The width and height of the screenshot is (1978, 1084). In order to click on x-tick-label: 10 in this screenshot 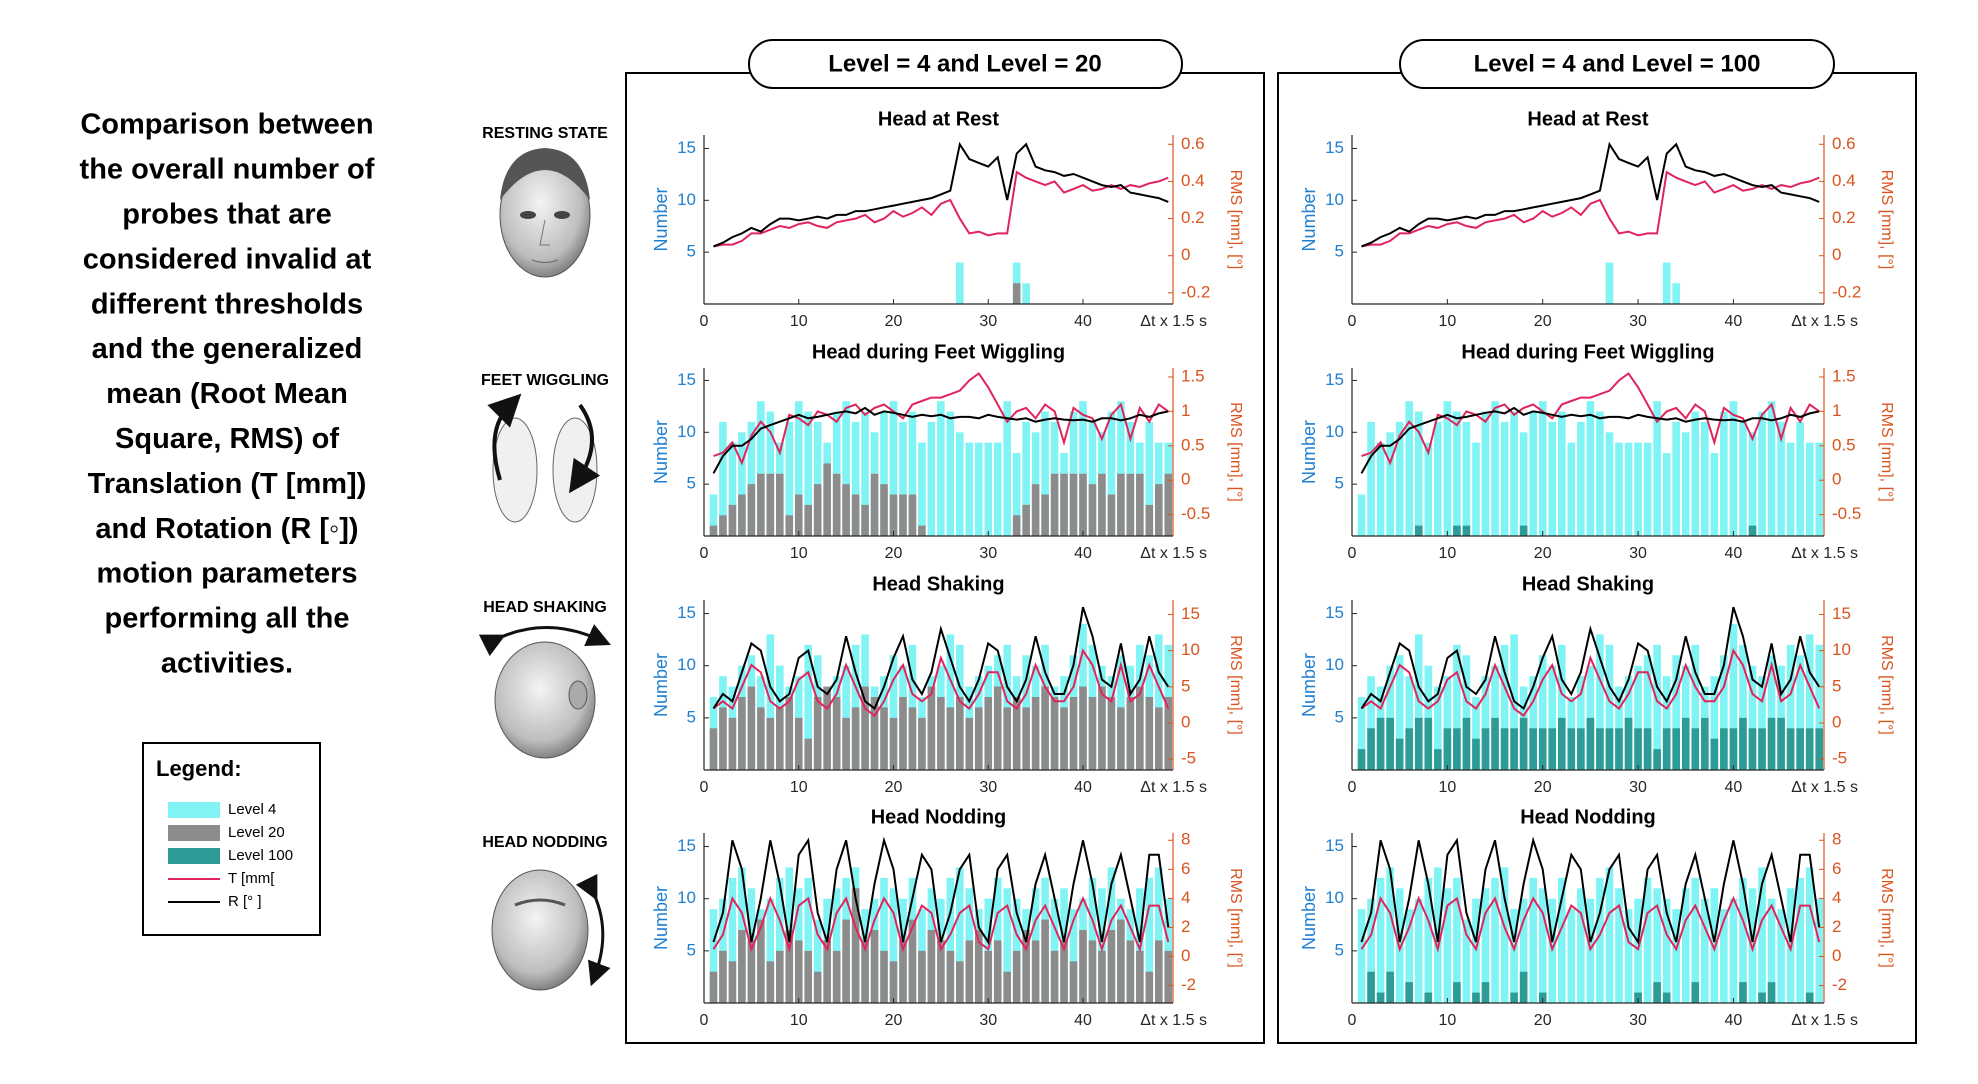, I will do `click(1447, 1020)`.